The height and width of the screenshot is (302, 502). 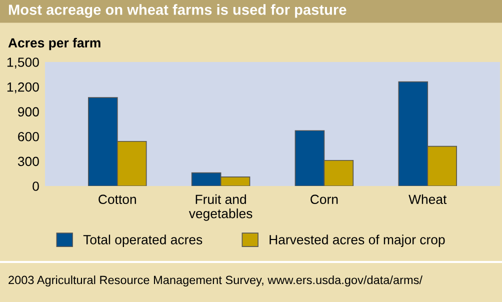 I want to click on y-tick-label: 600, so click(x=28, y=137).